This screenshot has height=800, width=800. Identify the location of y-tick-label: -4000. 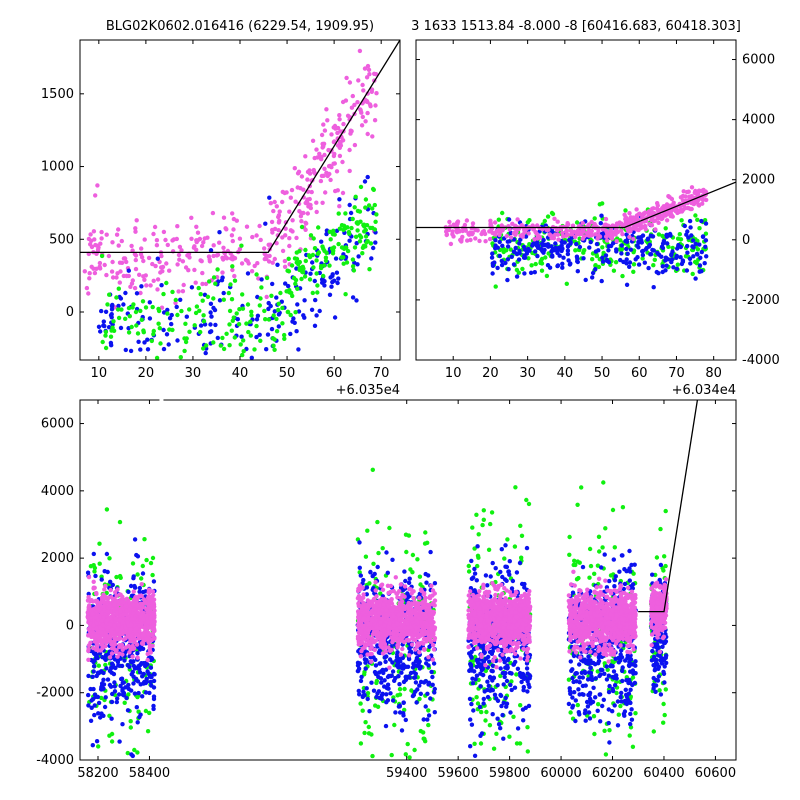
(761, 360).